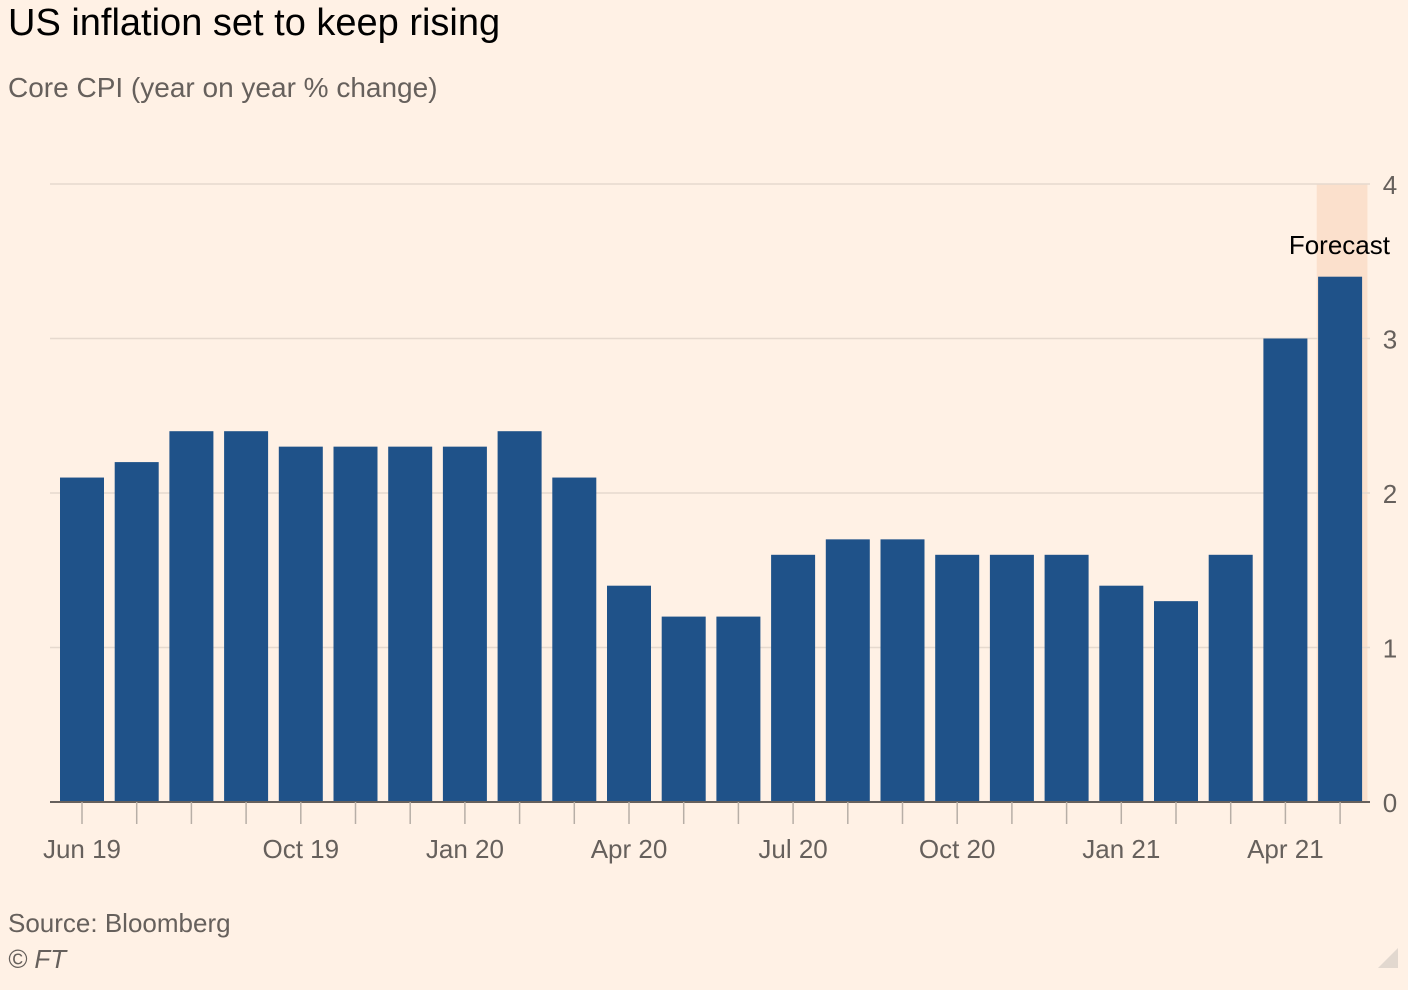 The image size is (1408, 990). I want to click on resize-corner-icon, so click(1388, 958).